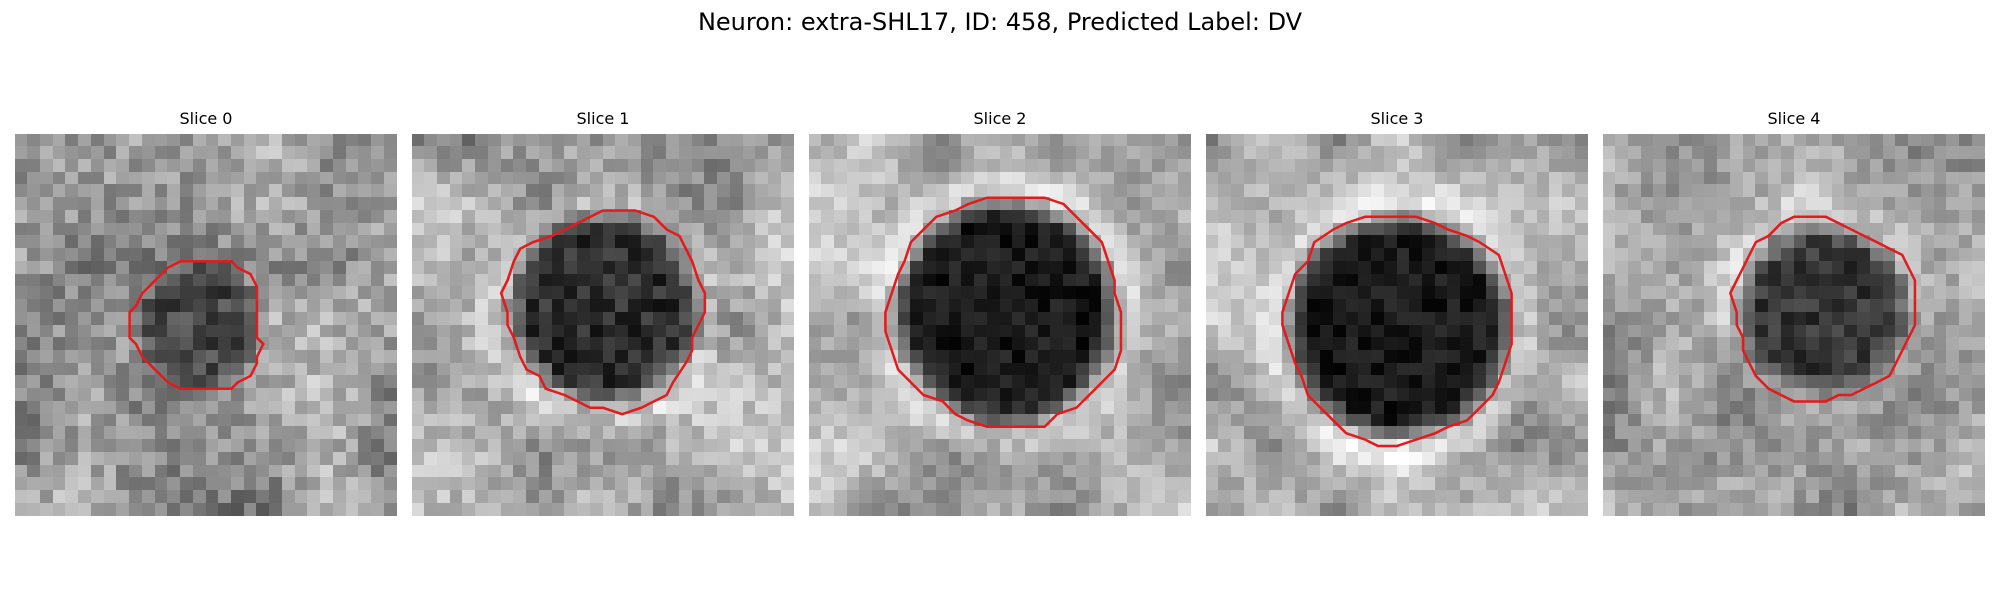  What do you see at coordinates (206, 118) in the screenshot?
I see `slice-0-title: Slice 0` at bounding box center [206, 118].